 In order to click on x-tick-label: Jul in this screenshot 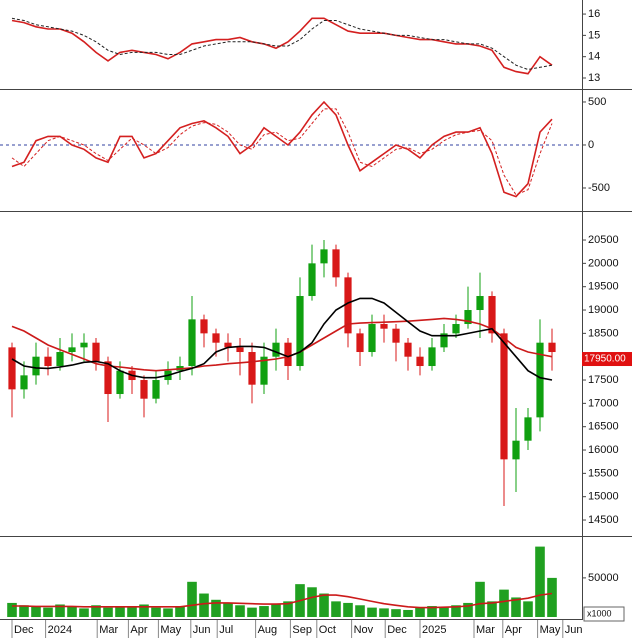, I will do `click(226, 630)`.